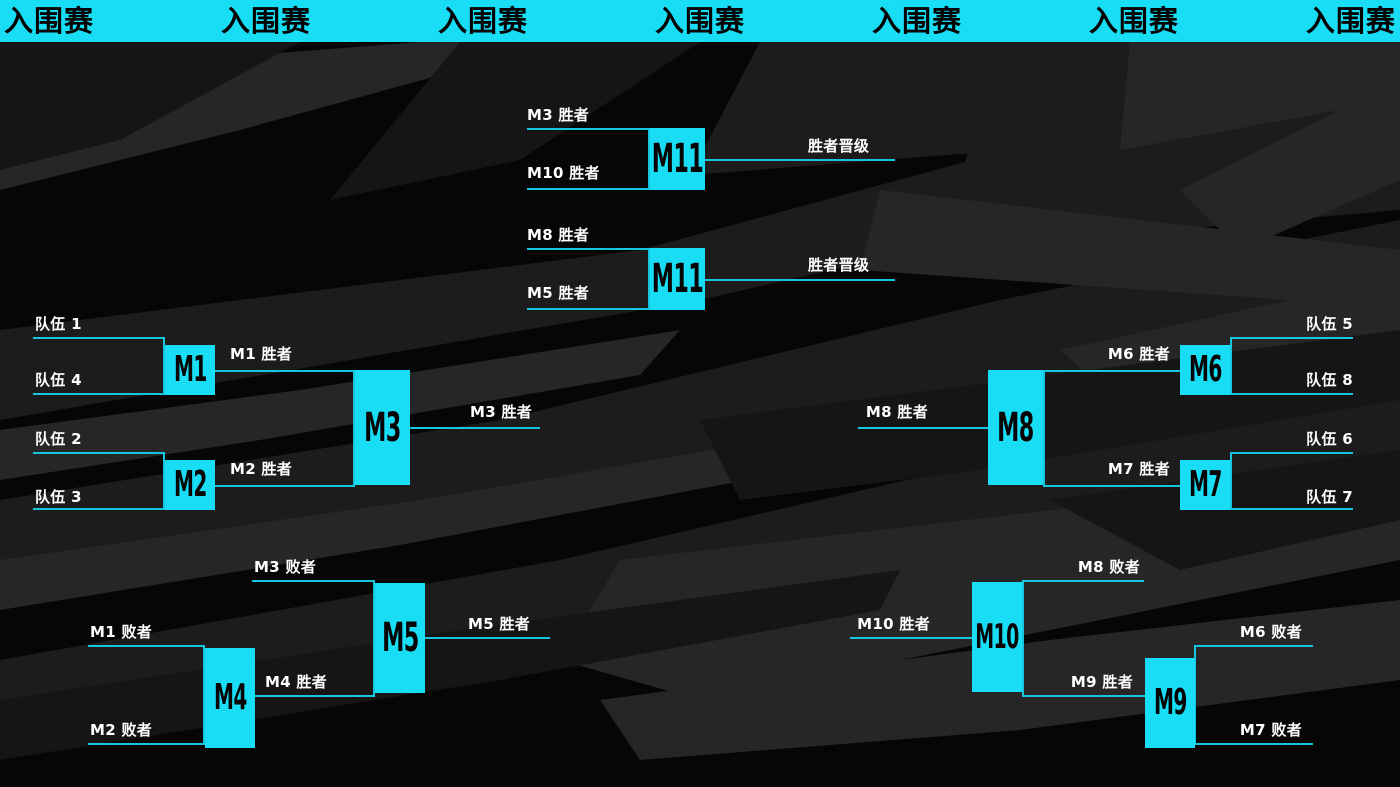 The width and height of the screenshot is (1400, 787). Describe the element at coordinates (1083, 696) in the screenshot. I see `connector-line-h-m9w` at that location.